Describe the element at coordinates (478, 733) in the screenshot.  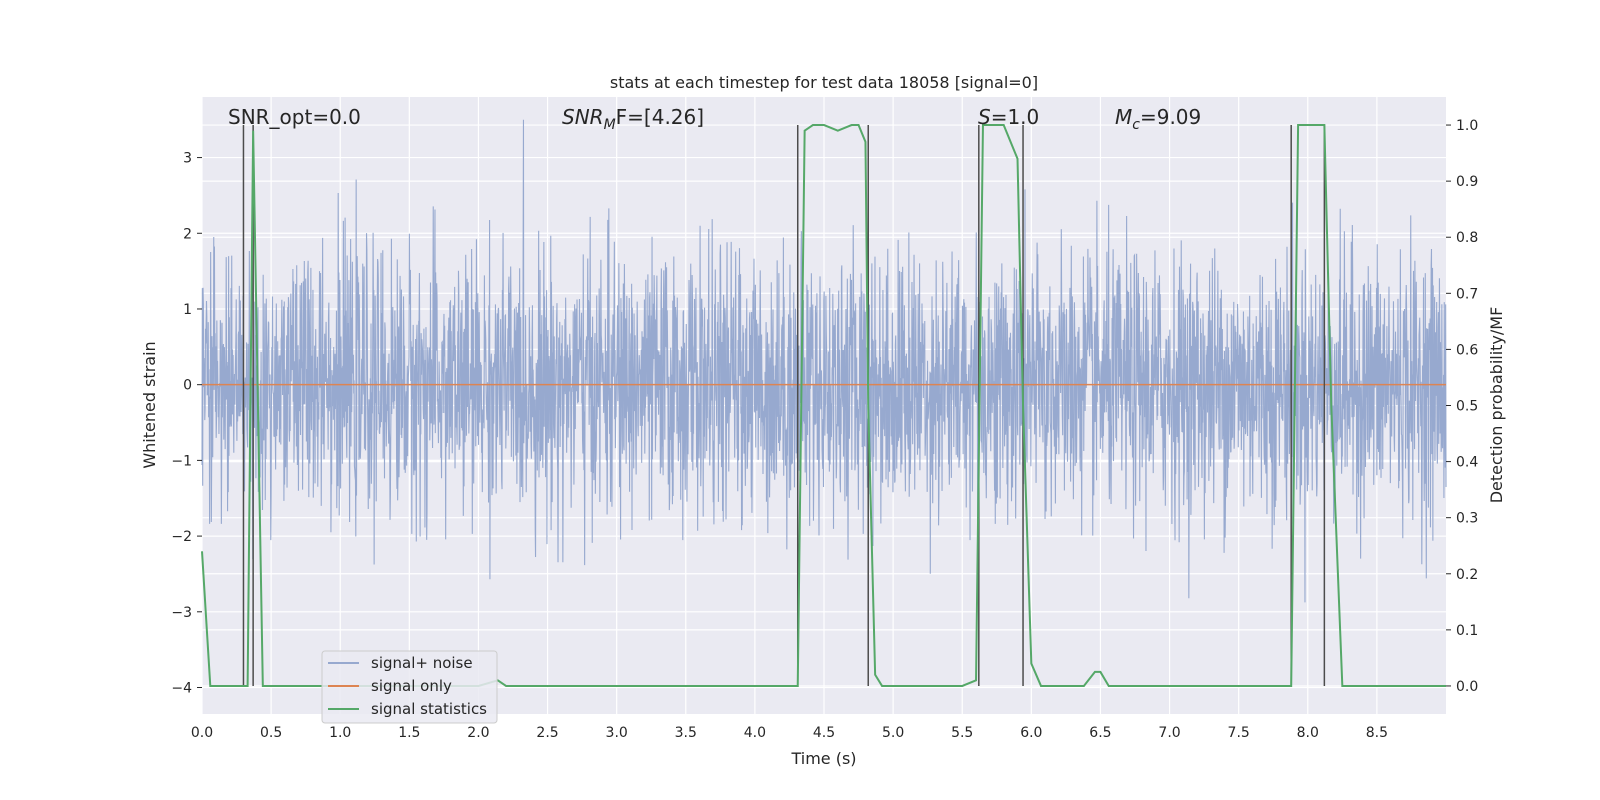
I see `x-tick-label: 2.0` at that location.